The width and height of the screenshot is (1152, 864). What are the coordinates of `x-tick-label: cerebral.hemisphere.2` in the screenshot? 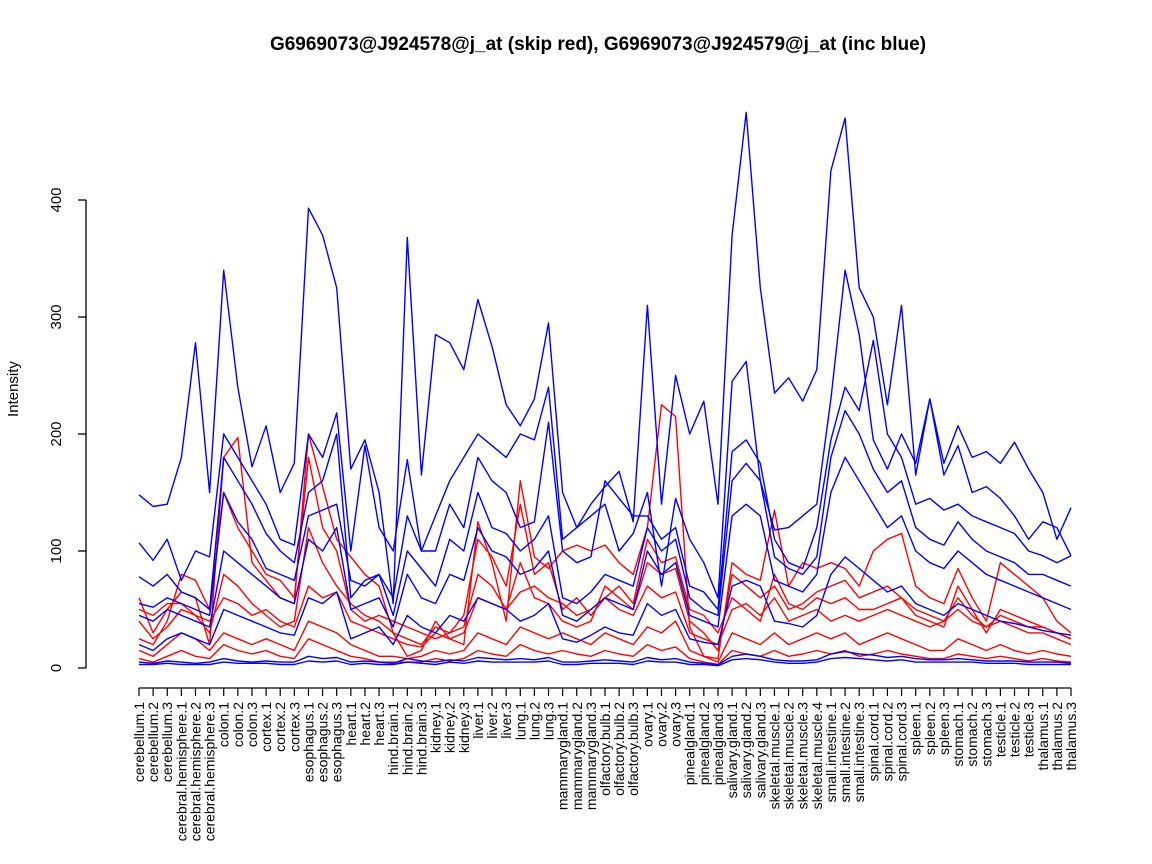 It's located at (195, 772).